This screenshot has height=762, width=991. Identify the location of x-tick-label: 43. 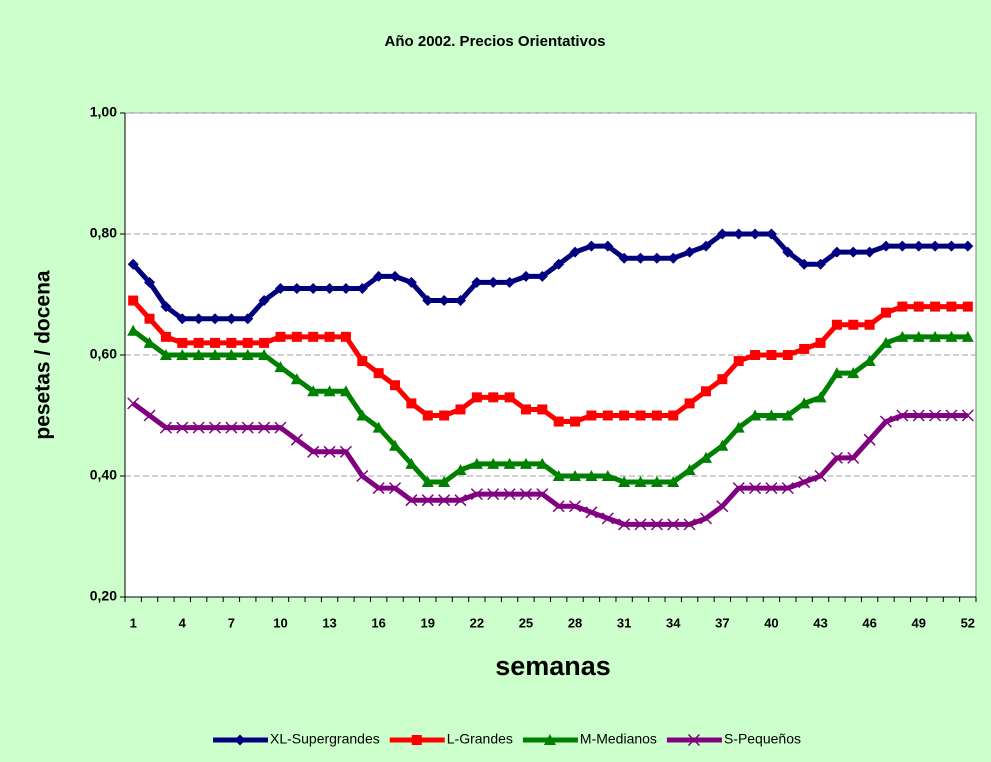
(820, 622).